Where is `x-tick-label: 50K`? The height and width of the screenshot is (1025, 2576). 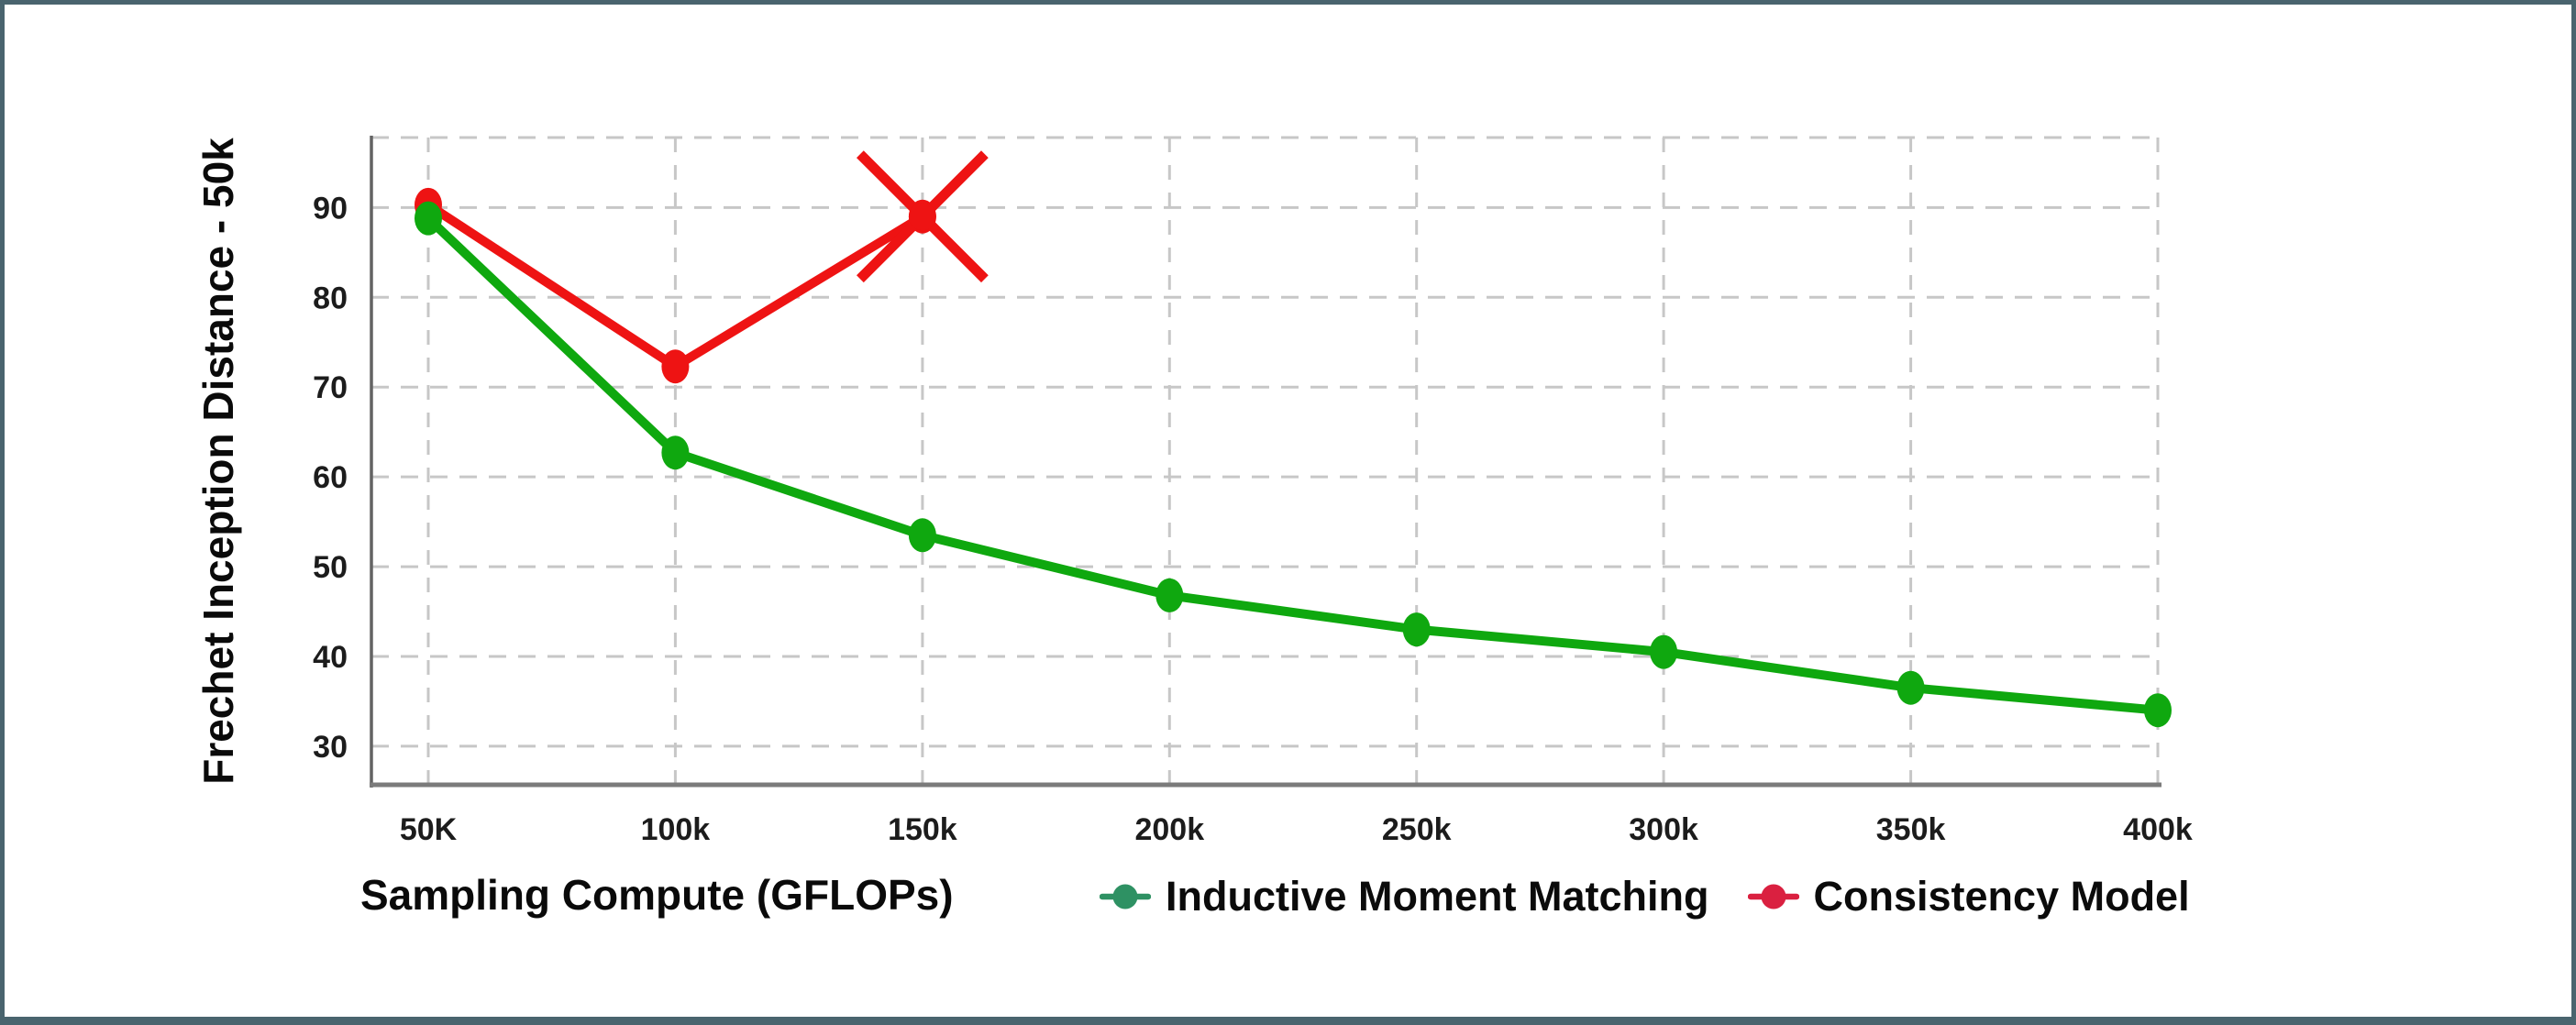
x-tick-label: 50K is located at coordinates (429, 829).